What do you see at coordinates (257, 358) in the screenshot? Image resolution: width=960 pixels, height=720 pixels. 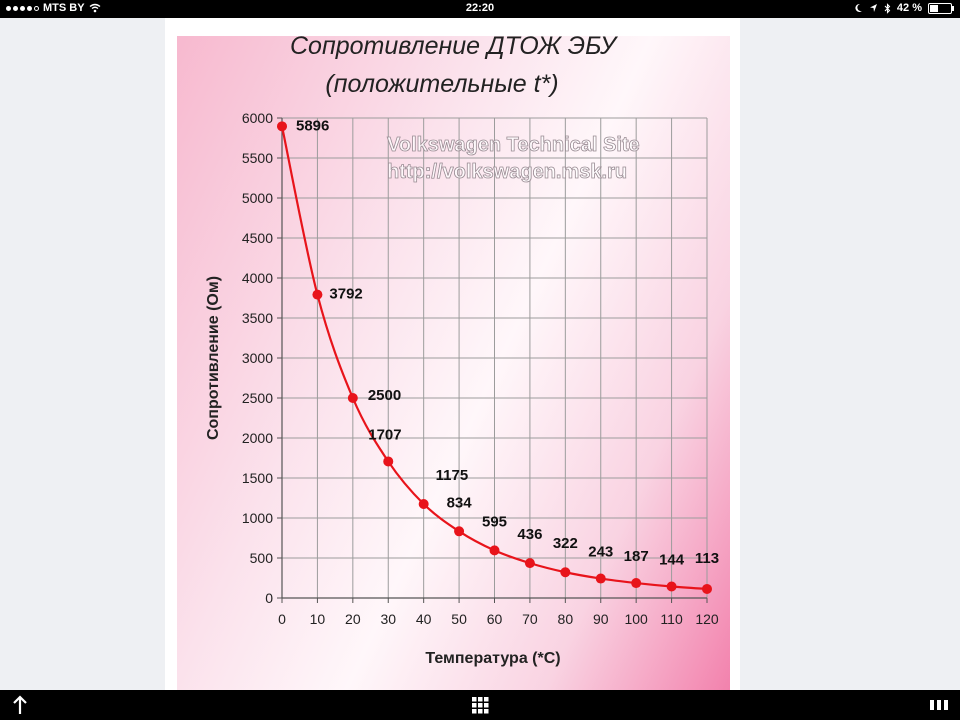 I see `y-tick-label: 3000` at bounding box center [257, 358].